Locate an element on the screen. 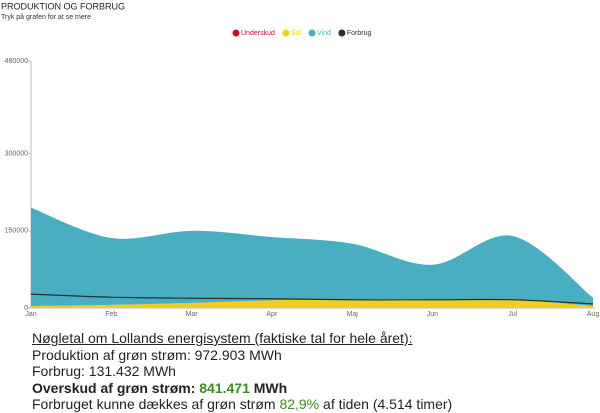 The height and width of the screenshot is (413, 600). surplus-label: Overskud af grøn strøm: is located at coordinates (114, 387).